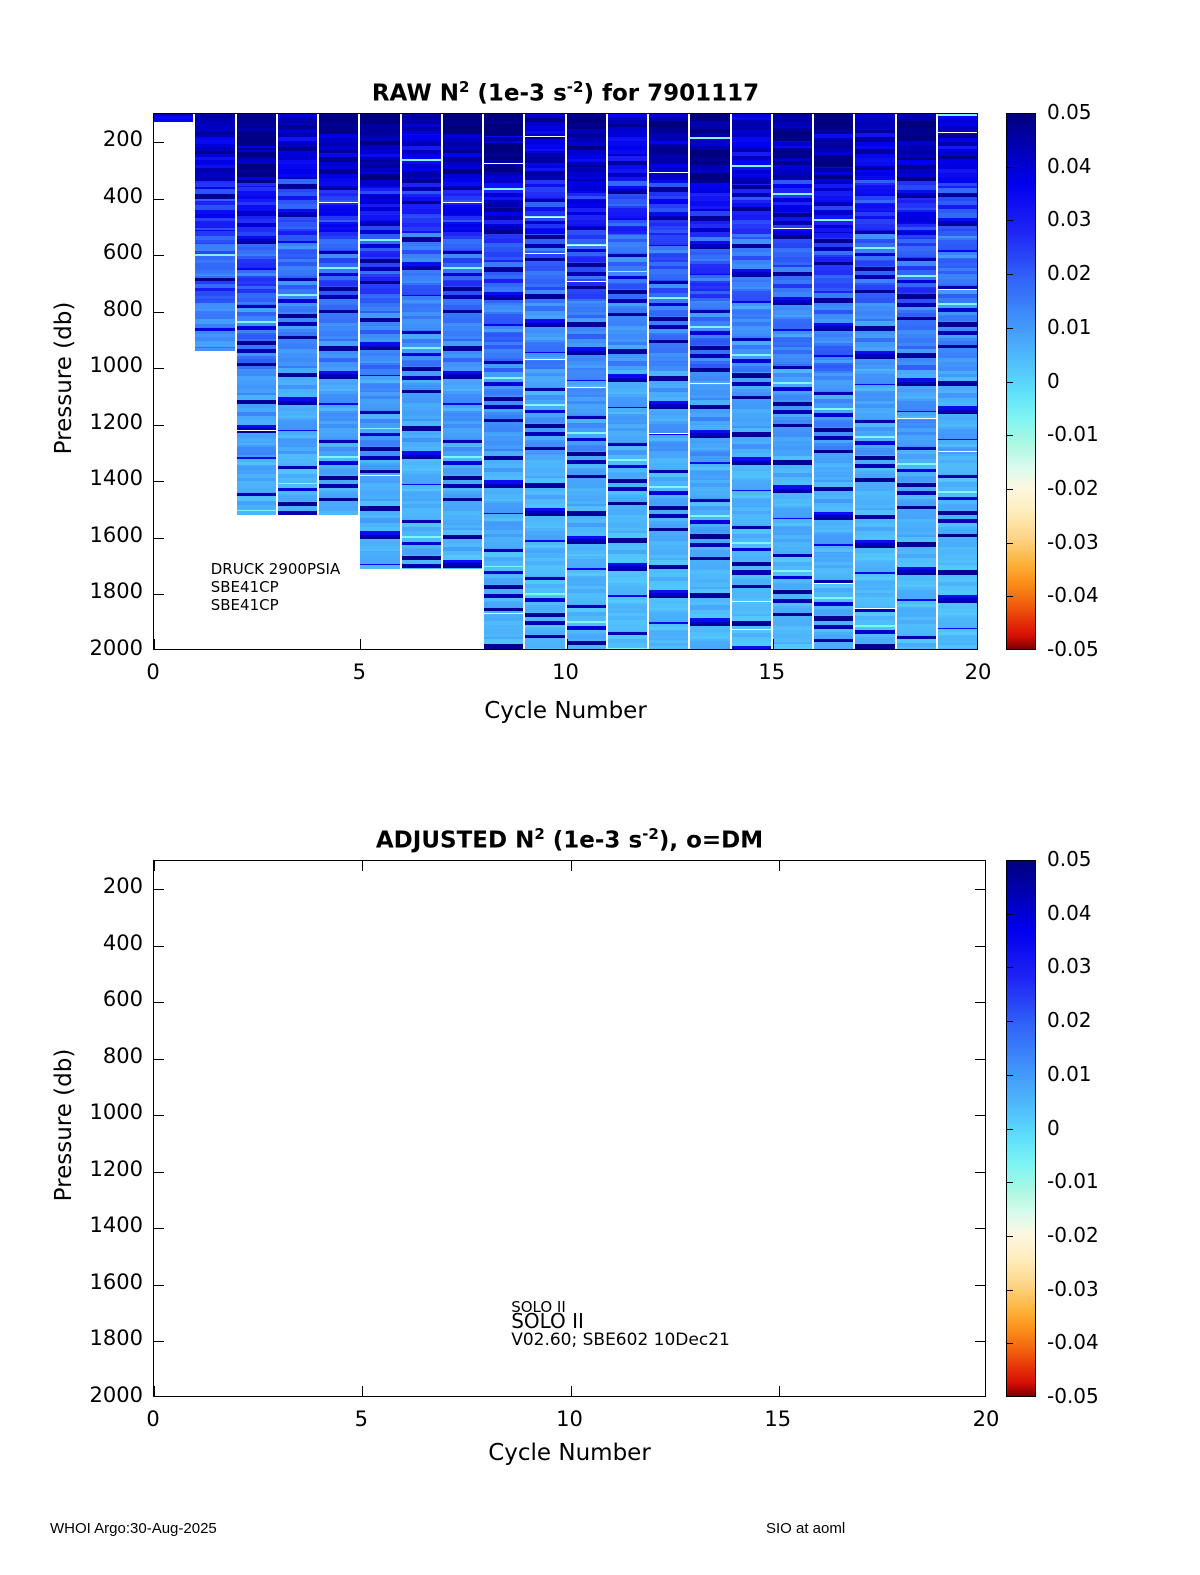 The image size is (1200, 1575). I want to click on plot-annotation: DRUCK 2900PSIA, so click(275, 569).